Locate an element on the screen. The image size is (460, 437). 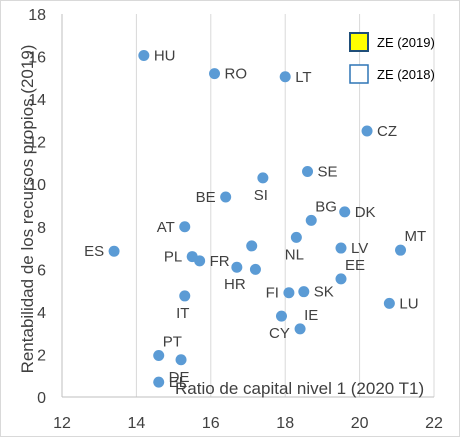
point-label-lv: LV is located at coordinates (359, 248).